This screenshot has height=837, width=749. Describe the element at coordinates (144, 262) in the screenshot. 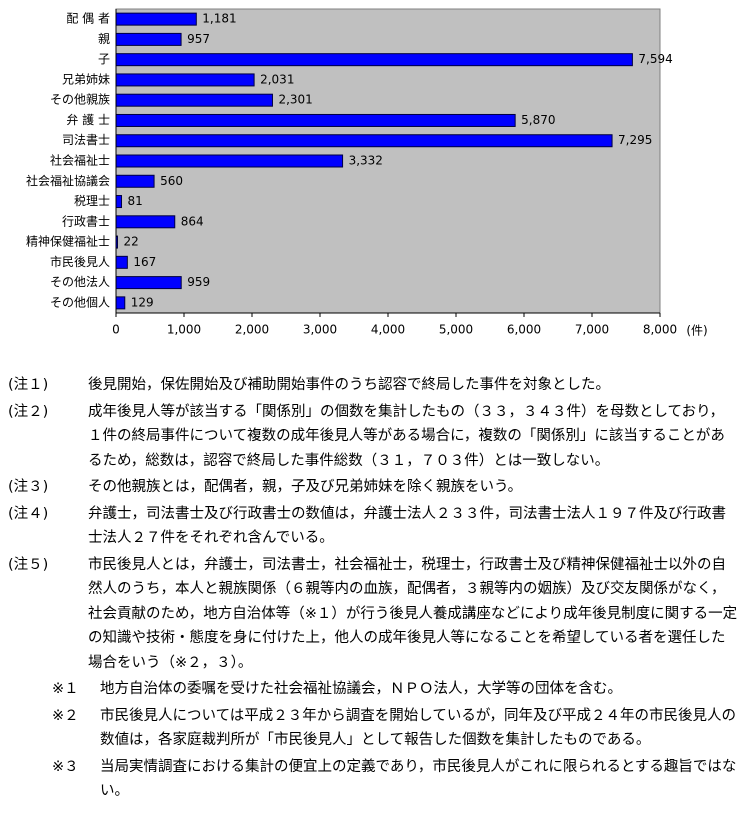

I see `value-label: 167` at that location.